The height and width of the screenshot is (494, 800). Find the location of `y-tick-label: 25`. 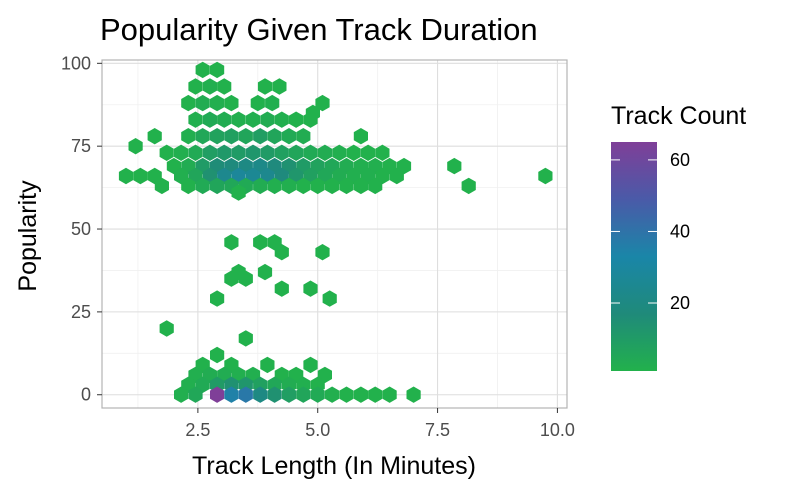

y-tick-label: 25 is located at coordinates (81, 312).